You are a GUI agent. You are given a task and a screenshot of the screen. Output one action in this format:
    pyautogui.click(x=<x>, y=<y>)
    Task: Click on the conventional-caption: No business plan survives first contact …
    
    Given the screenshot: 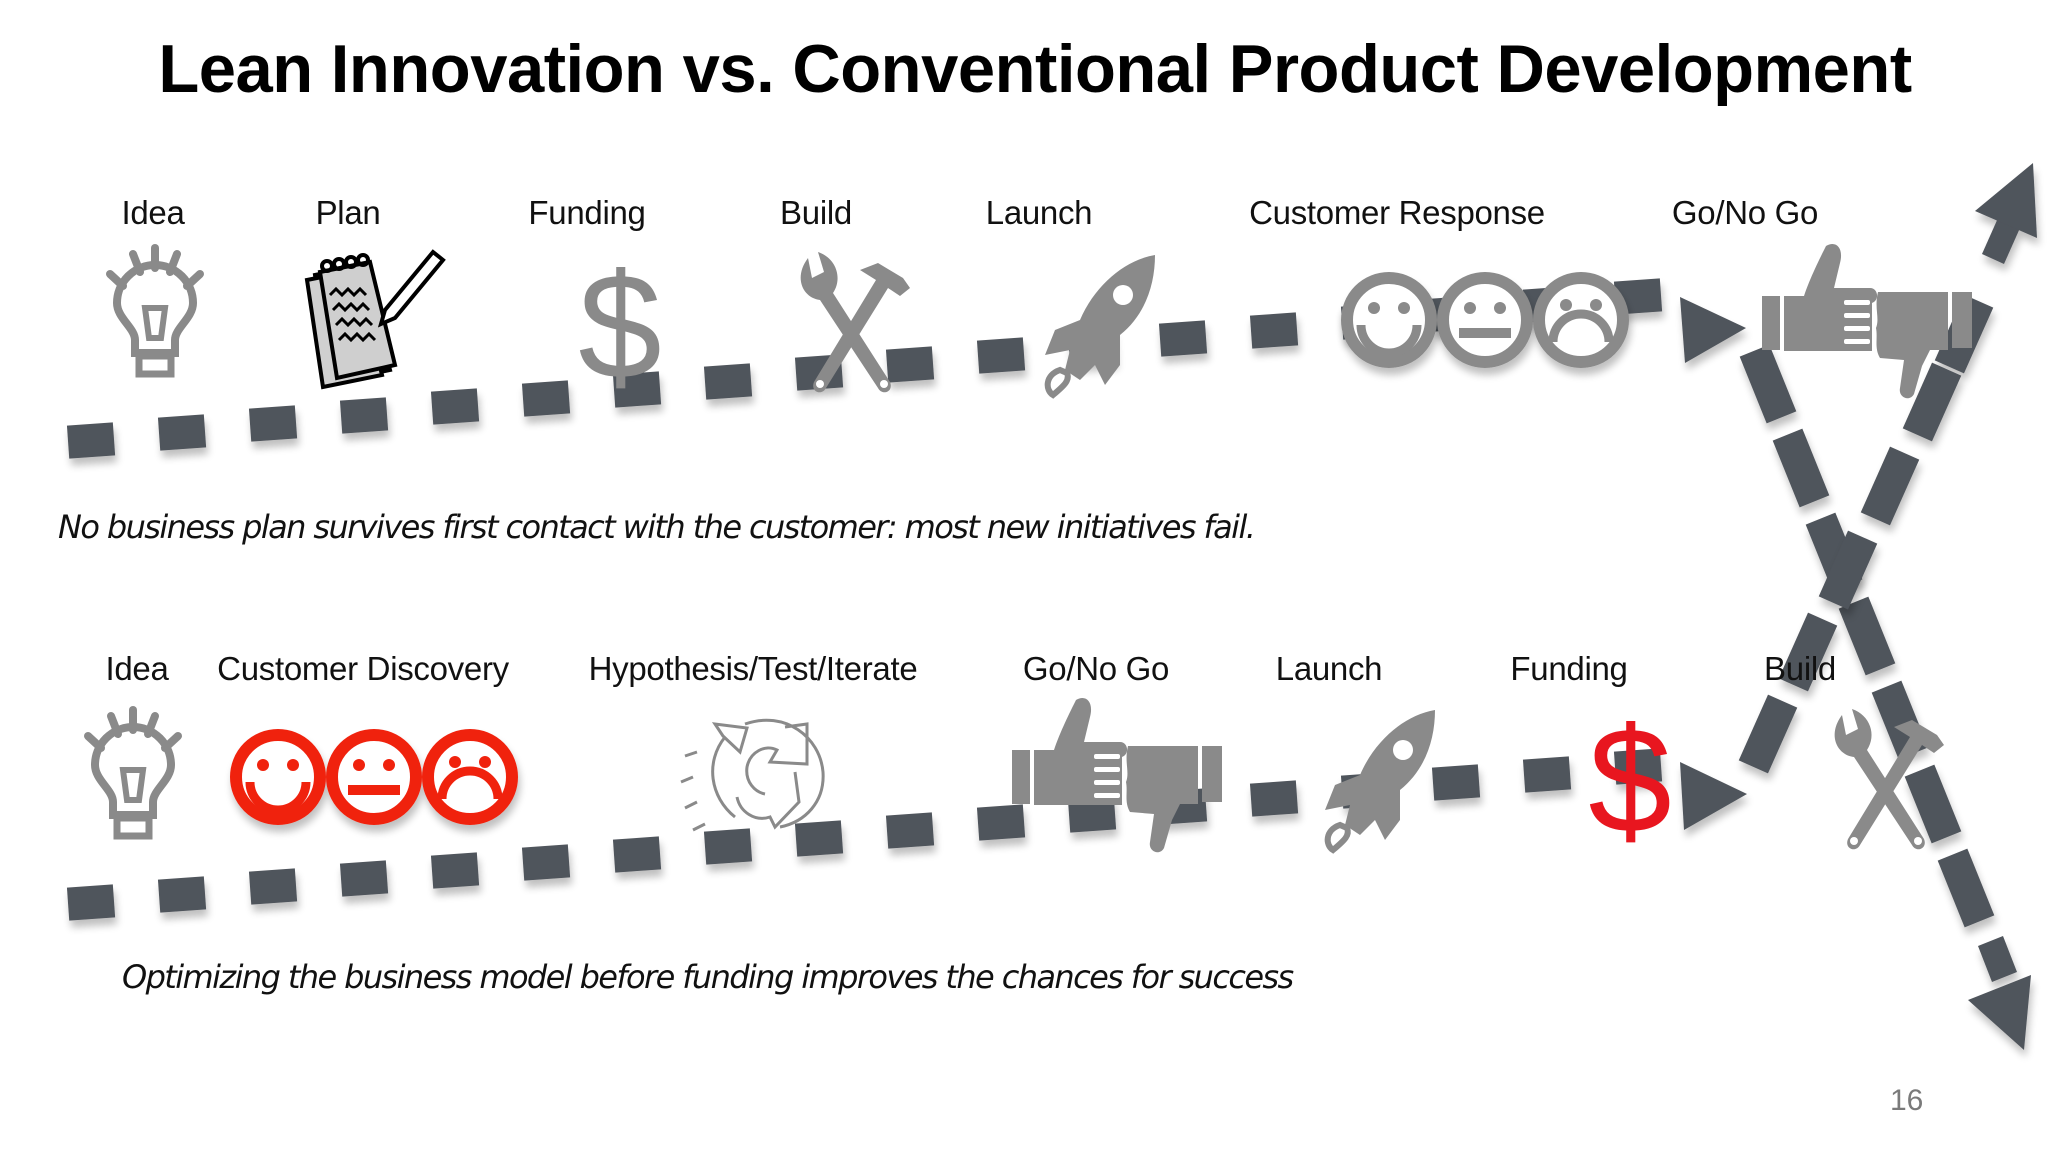 What is the action you would take?
    pyautogui.click(x=657, y=527)
    